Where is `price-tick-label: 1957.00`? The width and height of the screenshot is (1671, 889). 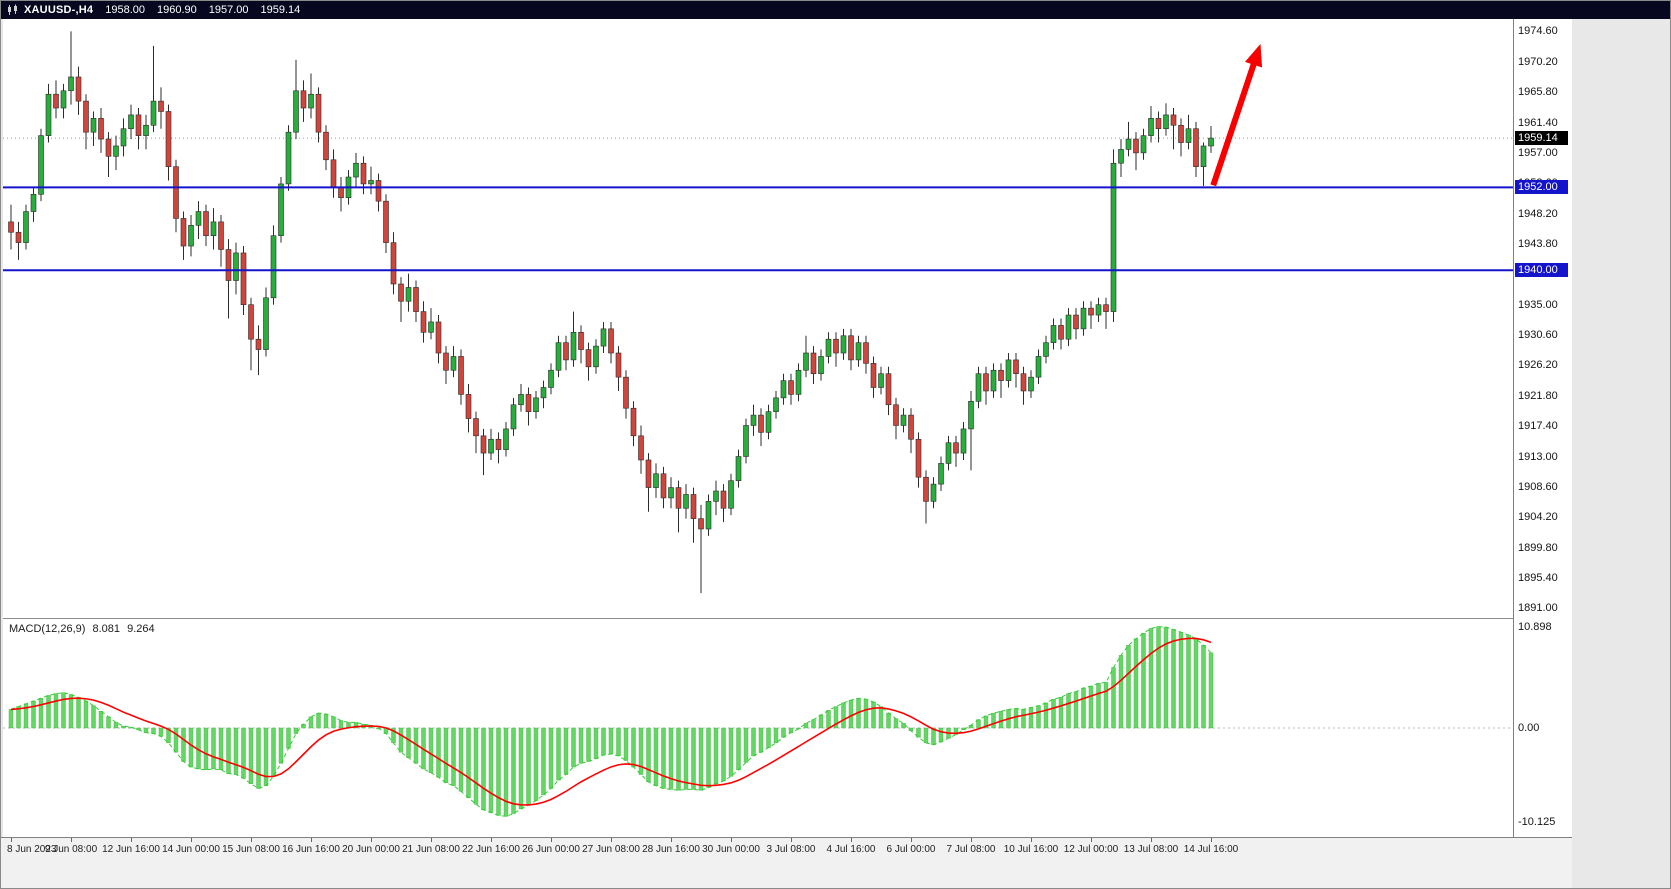
price-tick-label: 1957.00 is located at coordinates (1538, 152).